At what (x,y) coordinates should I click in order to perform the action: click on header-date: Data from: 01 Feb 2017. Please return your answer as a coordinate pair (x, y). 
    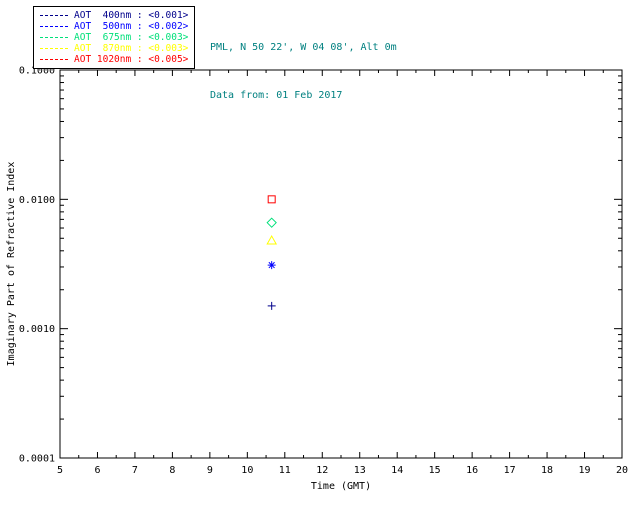
    Looking at the image, I should click on (276, 95).